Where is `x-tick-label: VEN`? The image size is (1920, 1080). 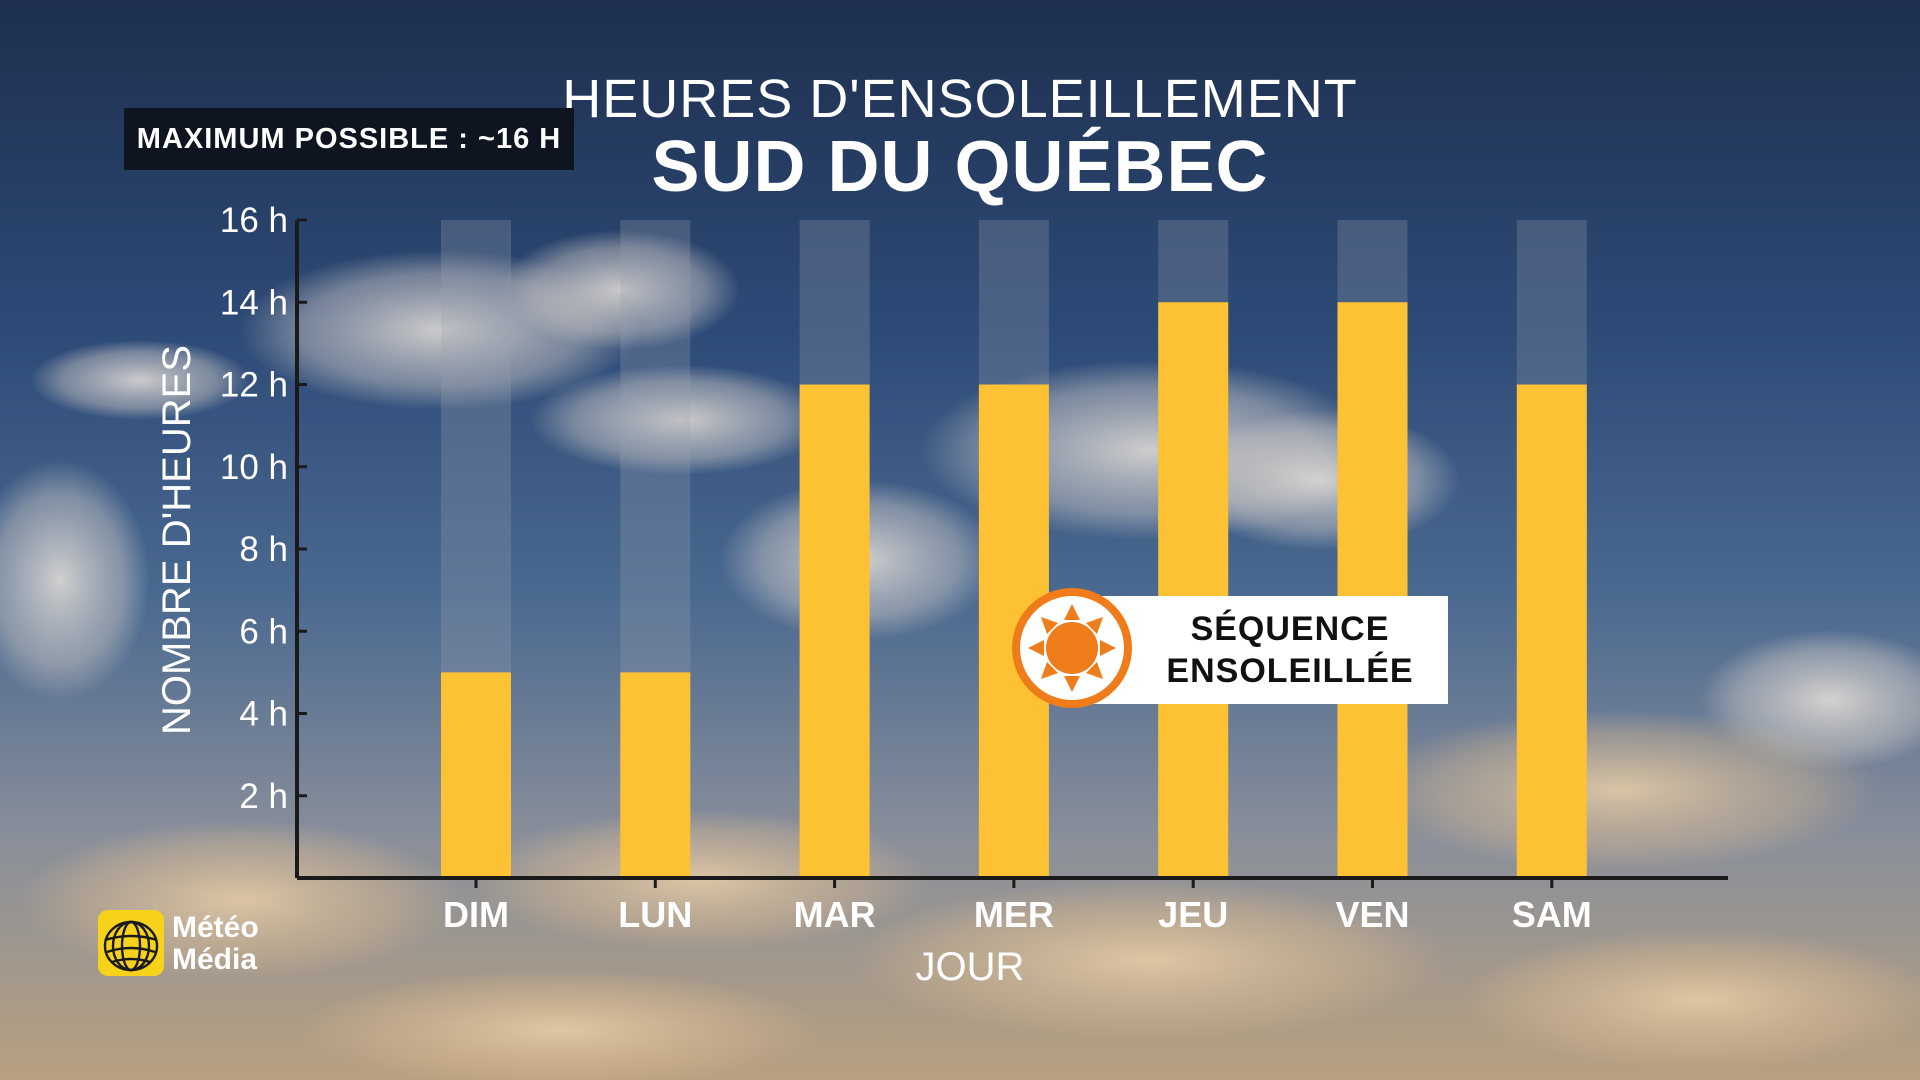
x-tick-label: VEN is located at coordinates (1372, 914).